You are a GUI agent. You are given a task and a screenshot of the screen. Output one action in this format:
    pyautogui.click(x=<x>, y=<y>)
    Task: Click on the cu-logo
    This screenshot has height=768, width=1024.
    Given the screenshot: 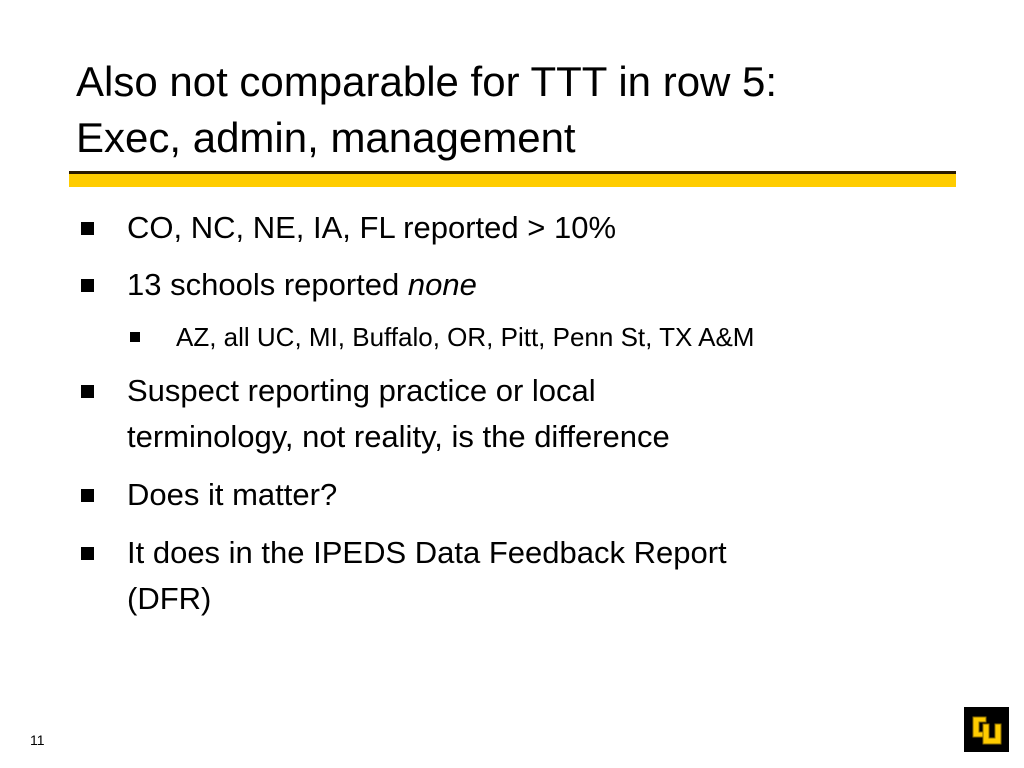 What is the action you would take?
    pyautogui.click(x=986, y=729)
    